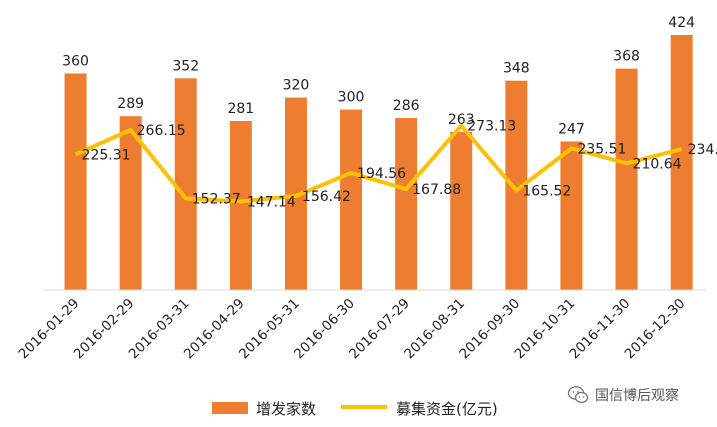 Image resolution: width=717 pixels, height=427 pixels. Describe the element at coordinates (461, 120) in the screenshot. I see `bar-data-label: 263` at that location.